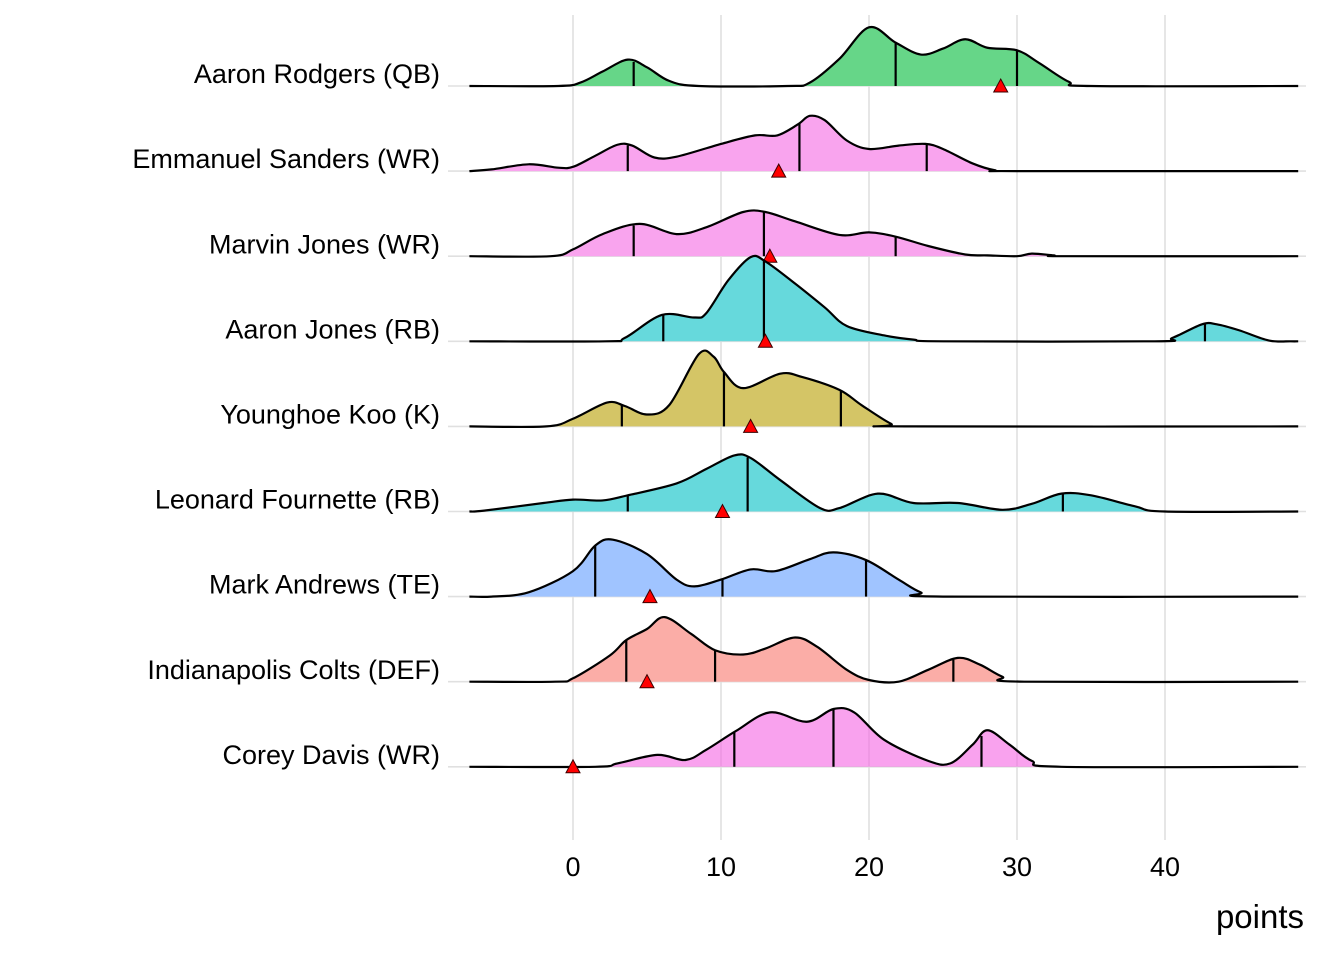  I want to click on y-axis-label: Aaron Rodgers (QB), so click(317, 74).